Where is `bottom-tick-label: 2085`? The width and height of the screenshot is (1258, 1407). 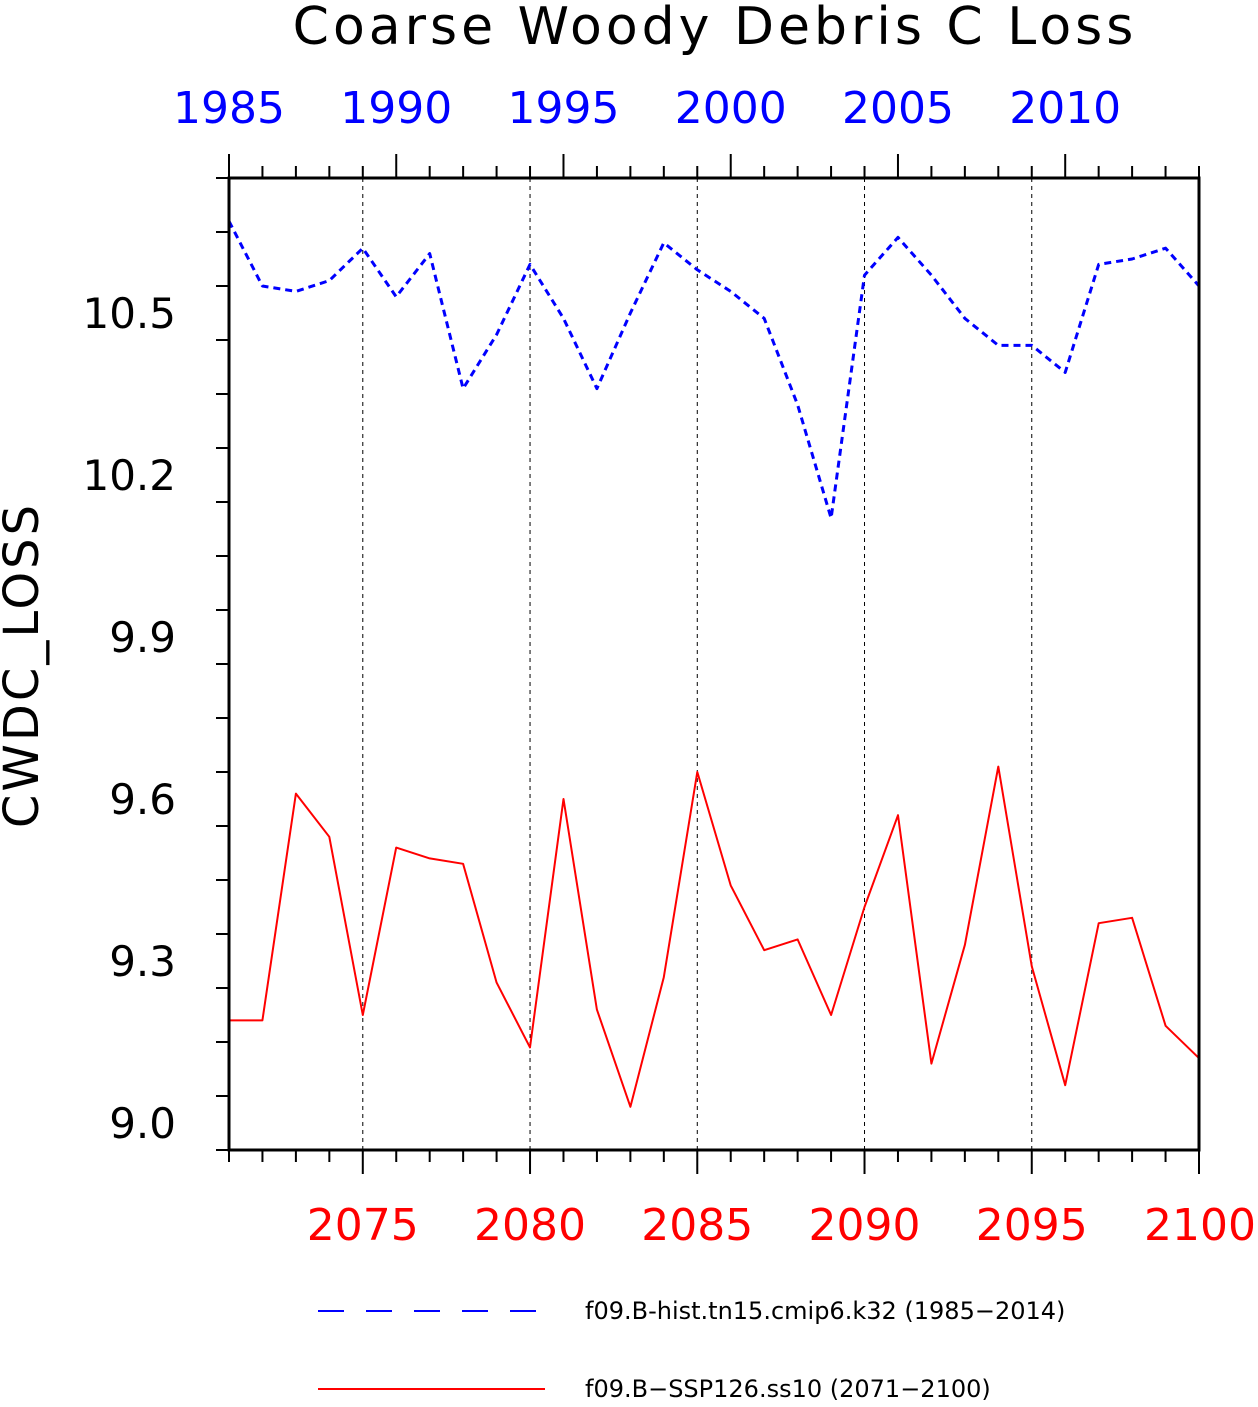 bottom-tick-label: 2085 is located at coordinates (697, 1225).